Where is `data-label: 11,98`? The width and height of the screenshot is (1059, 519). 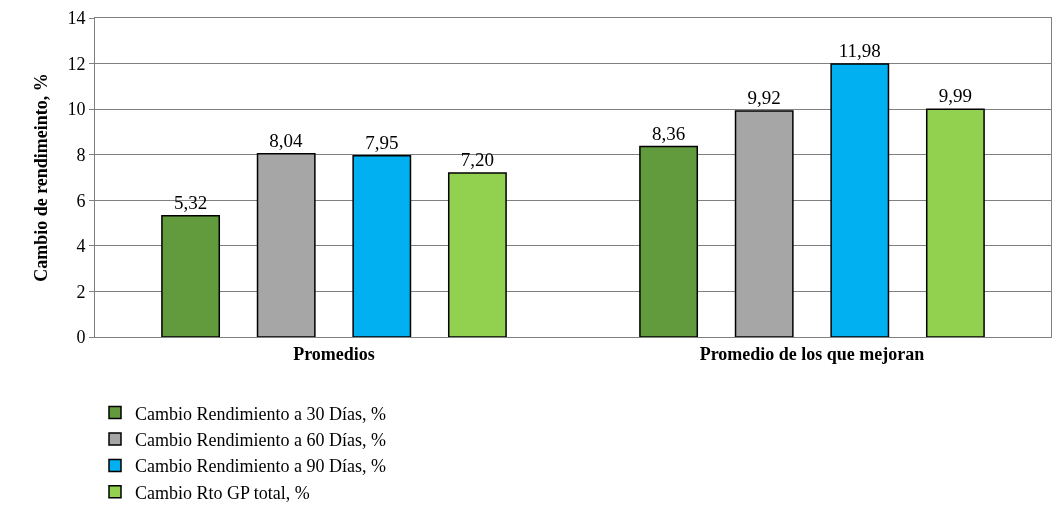 data-label: 11,98 is located at coordinates (859, 51).